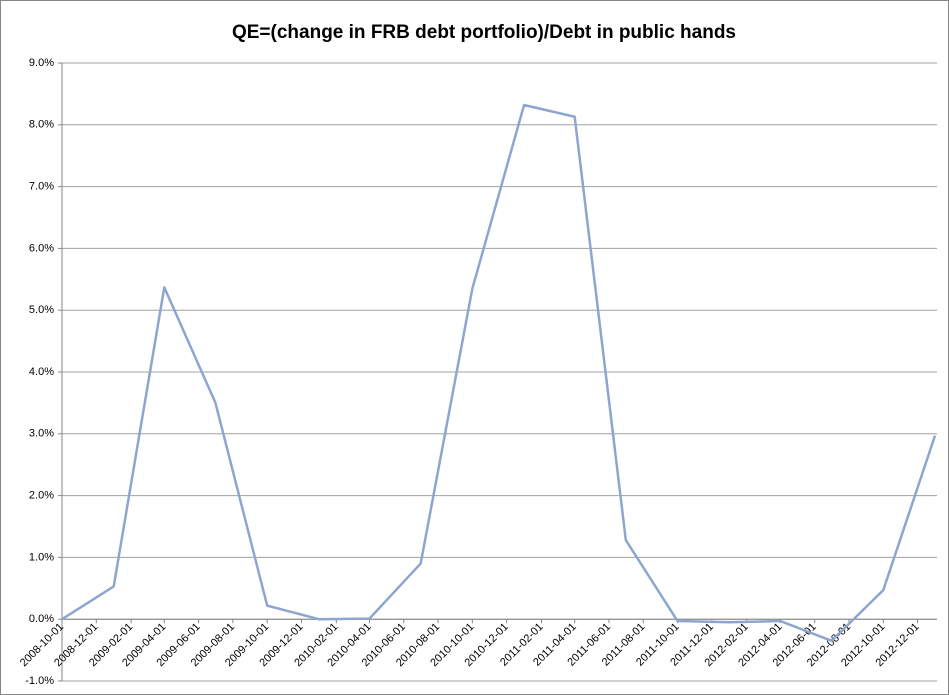 The image size is (949, 695). I want to click on y-tick-label: 1.0%, so click(41, 557).